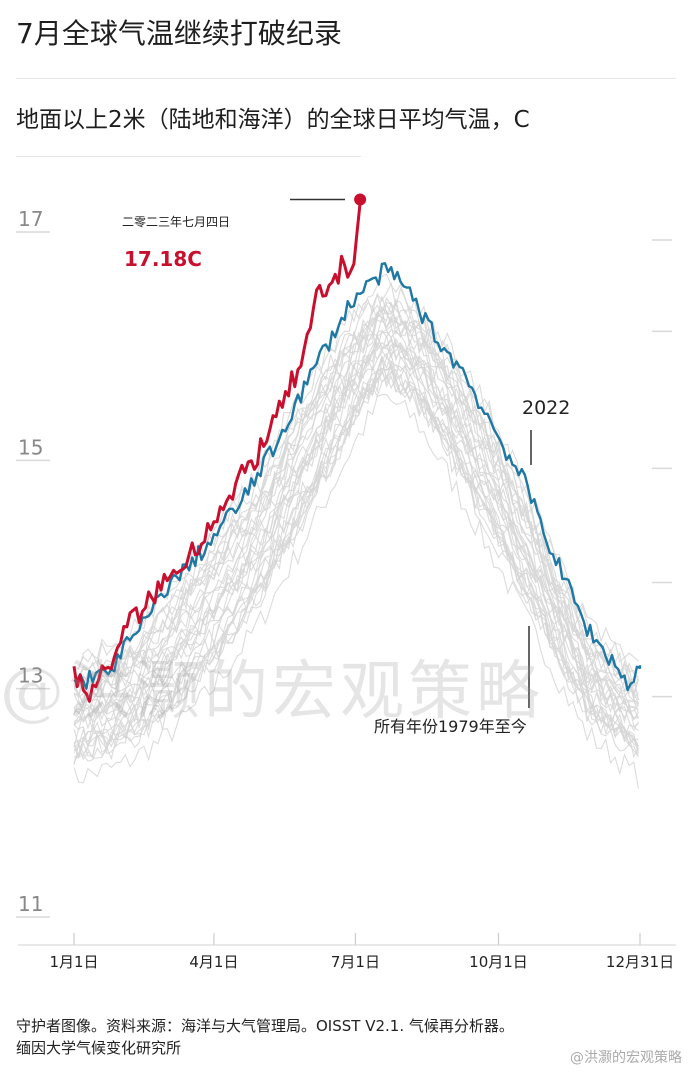  Describe the element at coordinates (163, 259) in the screenshot. I see `record-value-label: 17.18C` at that location.